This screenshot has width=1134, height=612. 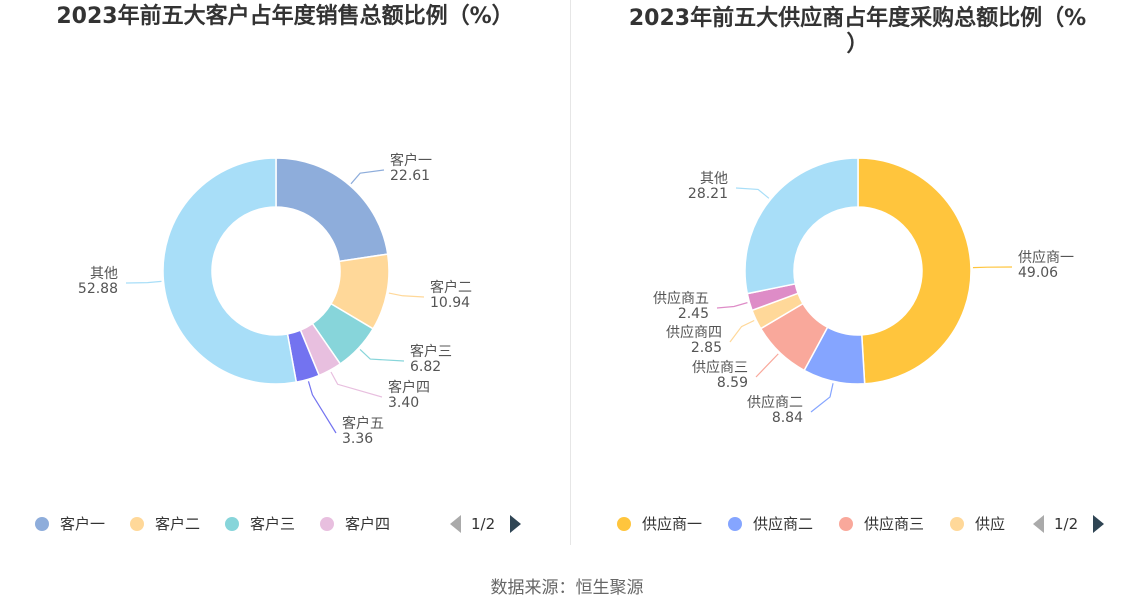 What do you see at coordinates (367, 524) in the screenshot?
I see `customer-legend-label-4: 客户四` at bounding box center [367, 524].